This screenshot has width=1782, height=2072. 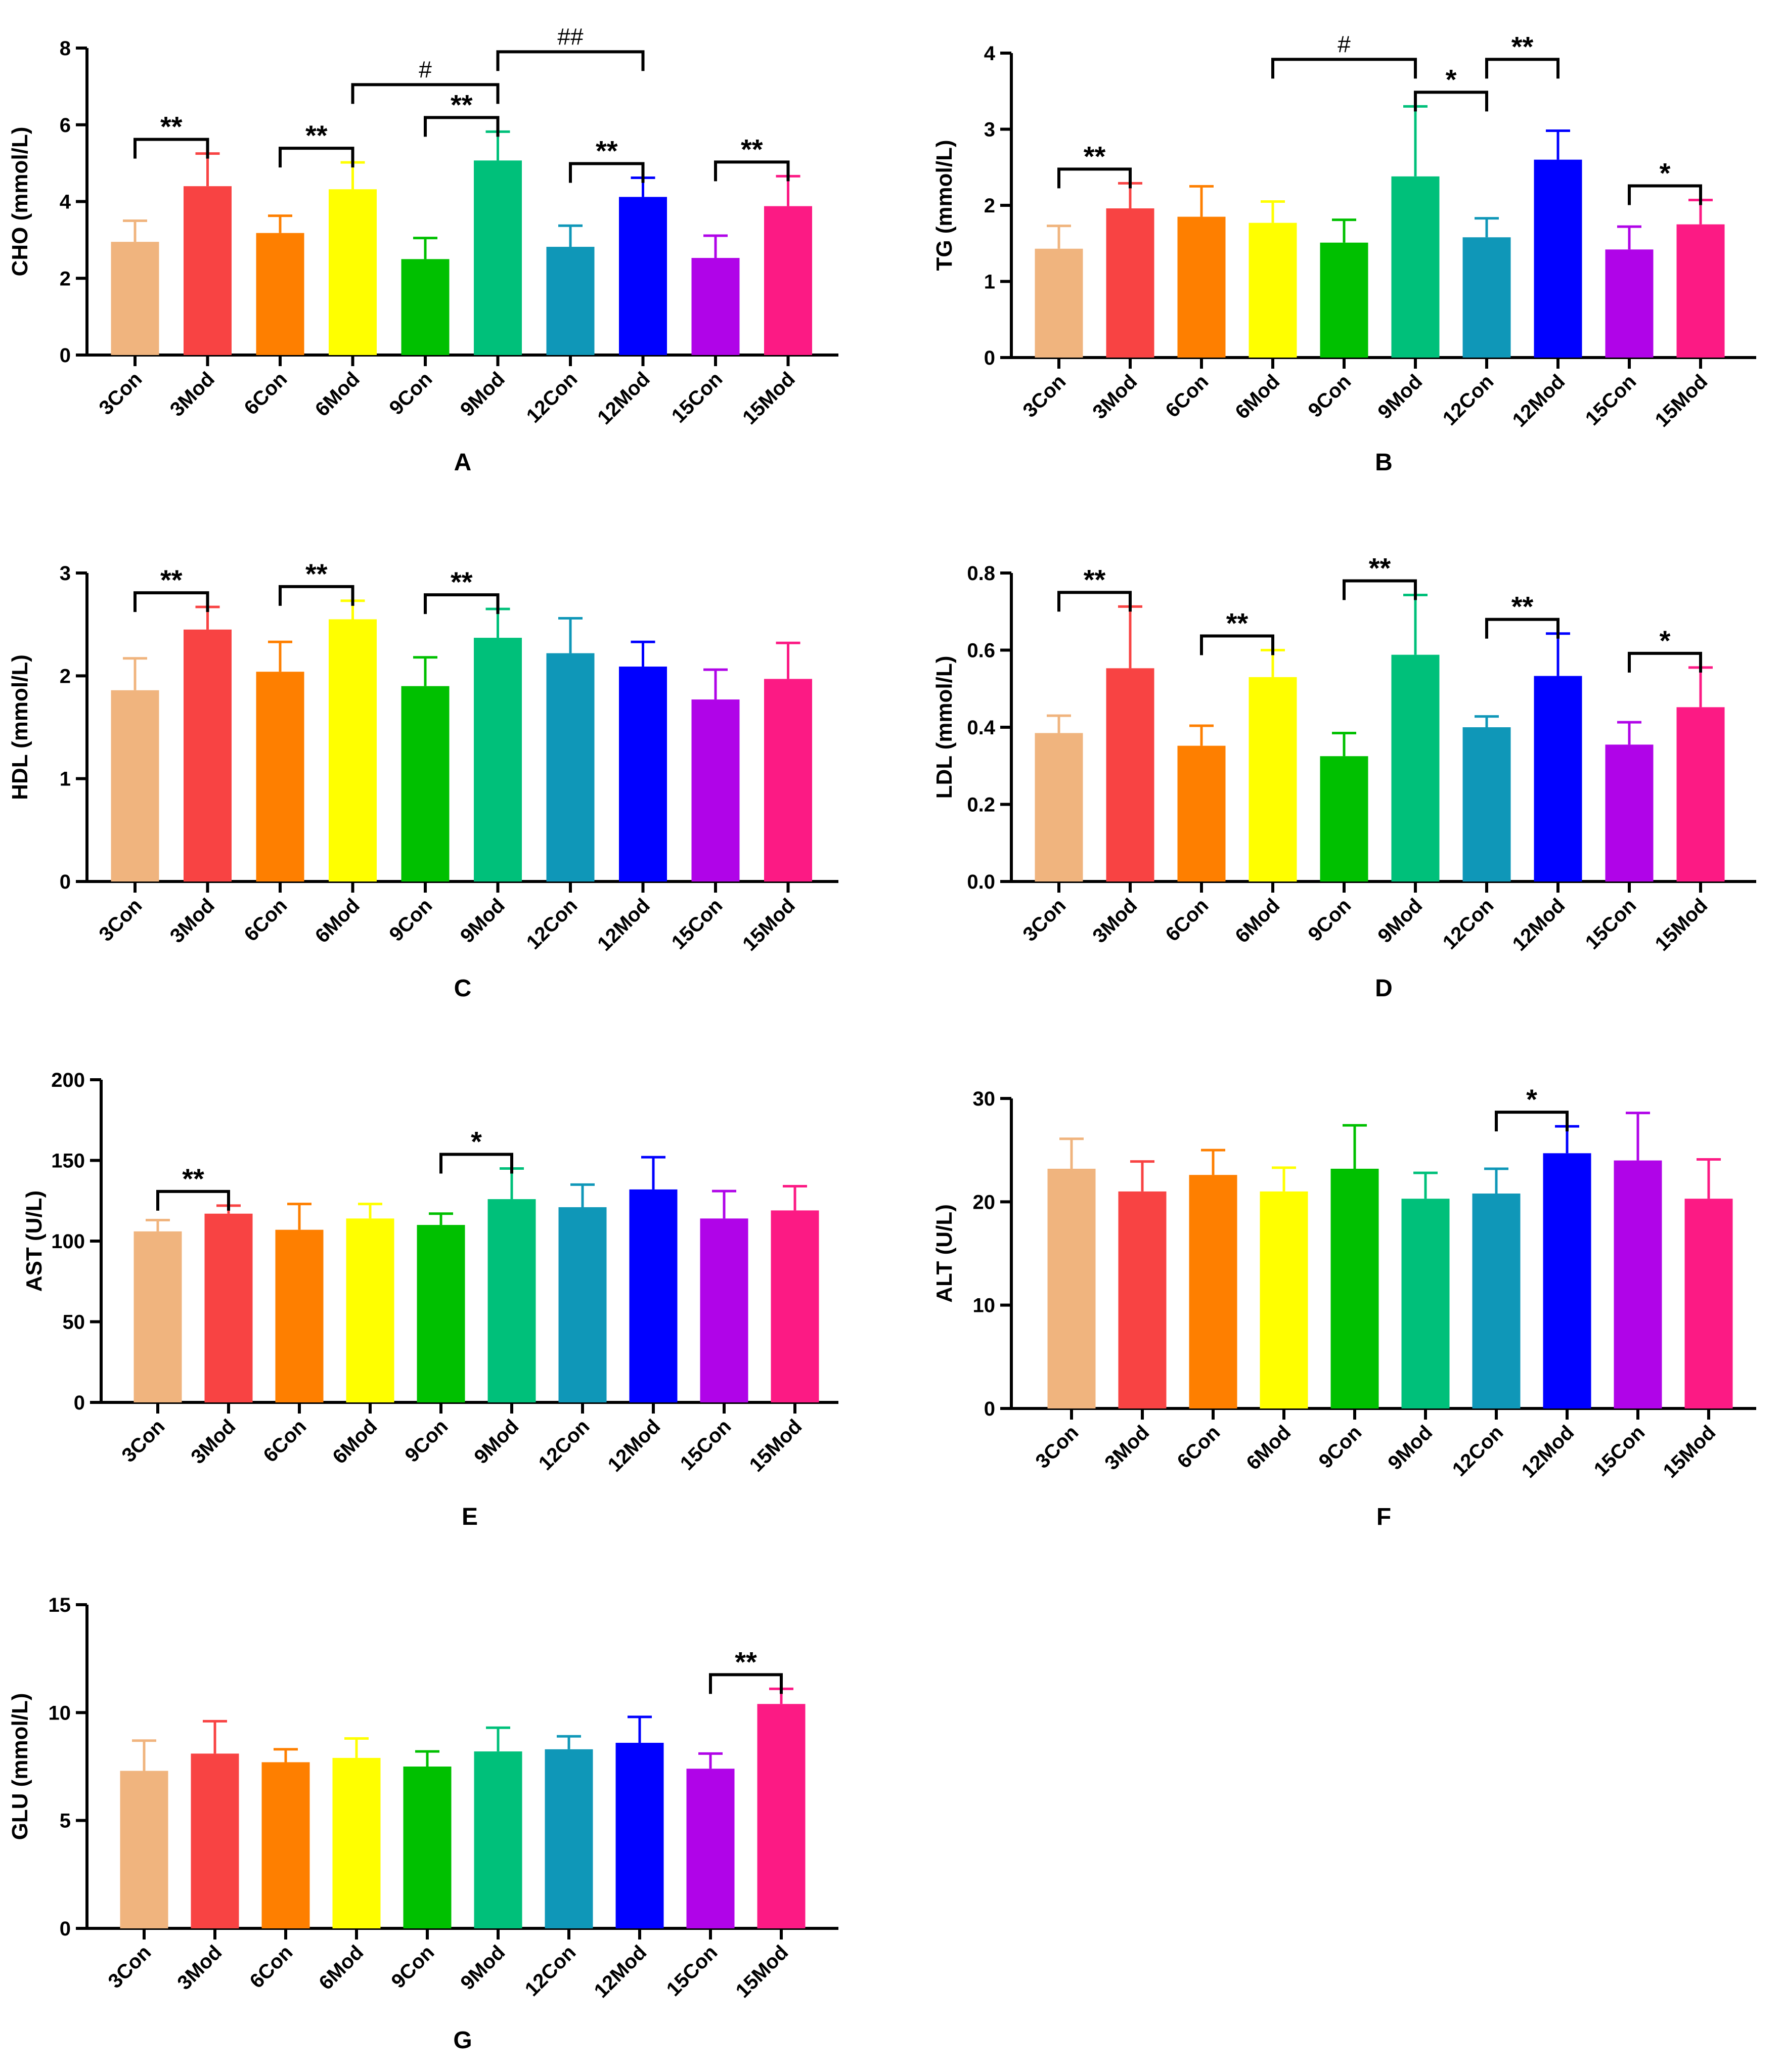 What do you see at coordinates (945, 1253) in the screenshot?
I see `y-axis-label: ALT (U/L)` at bounding box center [945, 1253].